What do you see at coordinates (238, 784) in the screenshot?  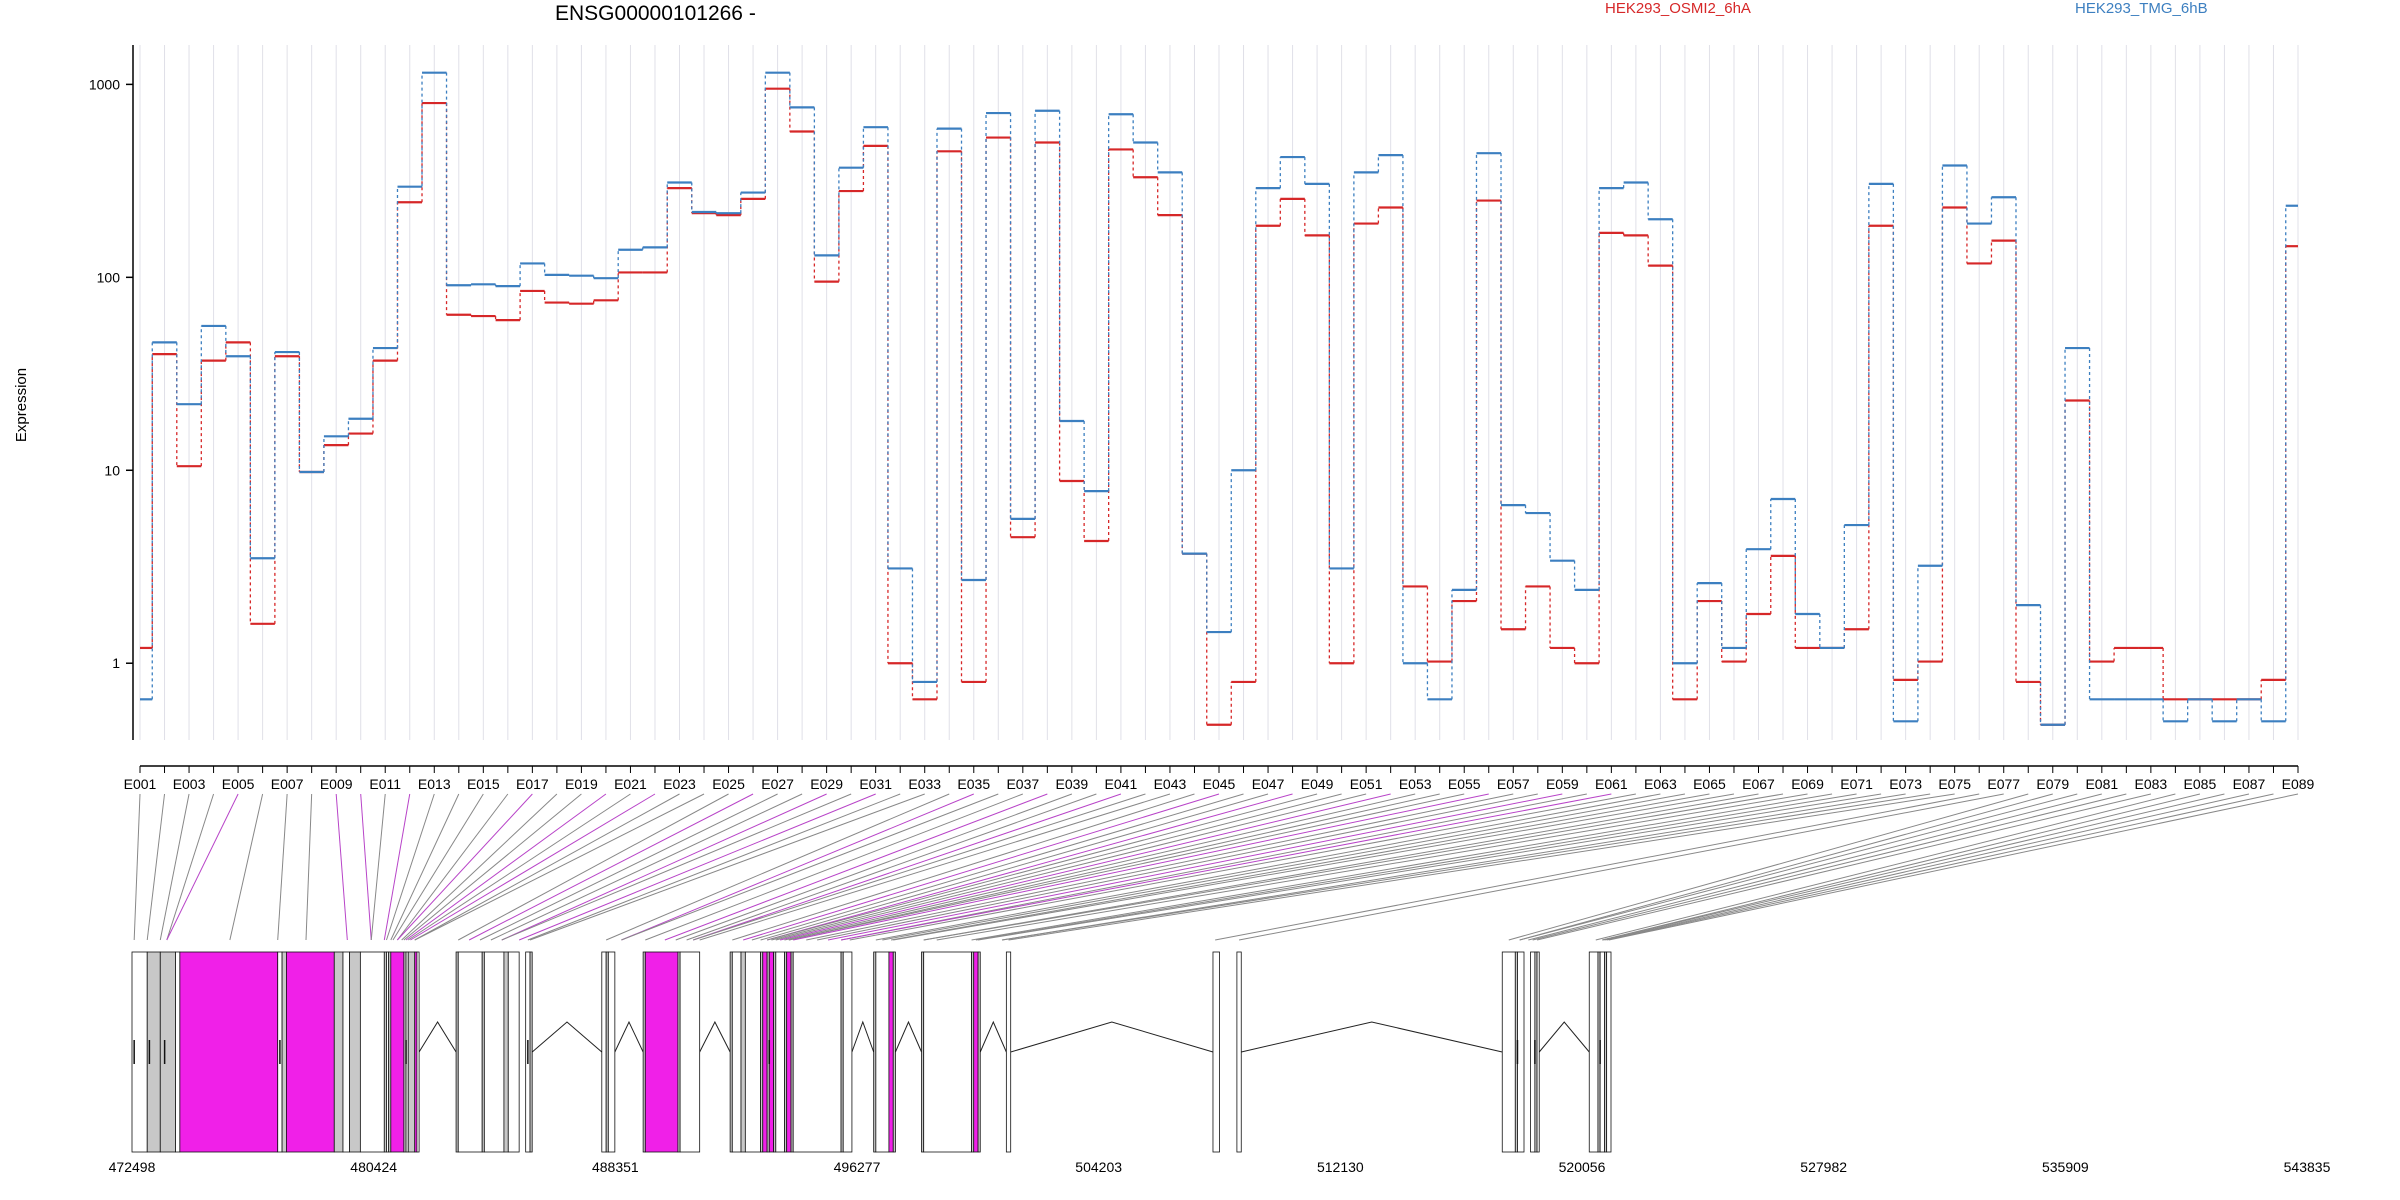 I see `x-tick-label: E005` at bounding box center [238, 784].